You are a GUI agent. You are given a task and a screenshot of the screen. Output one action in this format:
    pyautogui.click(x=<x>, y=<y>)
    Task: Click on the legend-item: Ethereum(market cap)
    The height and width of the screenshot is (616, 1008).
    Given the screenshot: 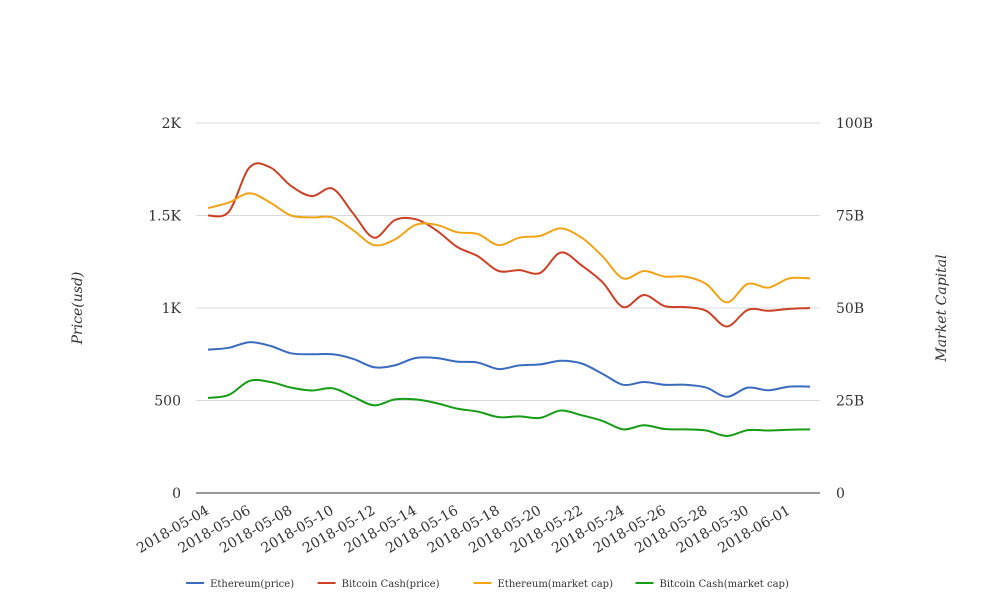 What is the action you would take?
    pyautogui.click(x=543, y=584)
    